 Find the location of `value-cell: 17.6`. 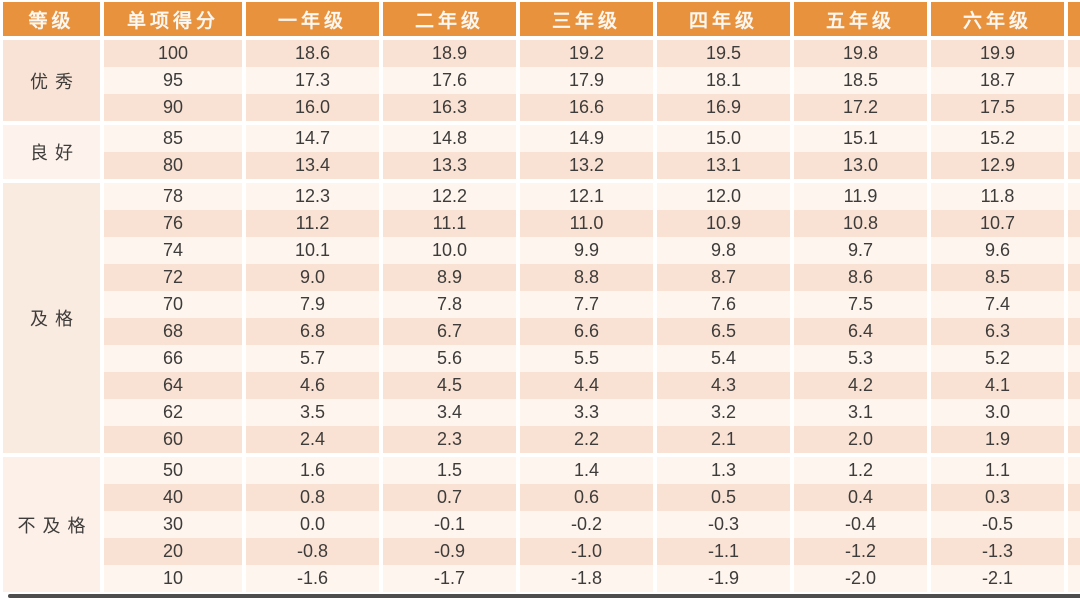

value-cell: 17.6 is located at coordinates (449, 80).